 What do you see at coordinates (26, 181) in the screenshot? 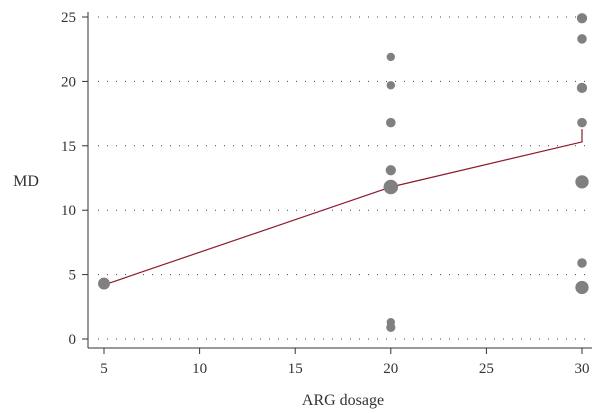
I see `y-axis-title: MD` at bounding box center [26, 181].